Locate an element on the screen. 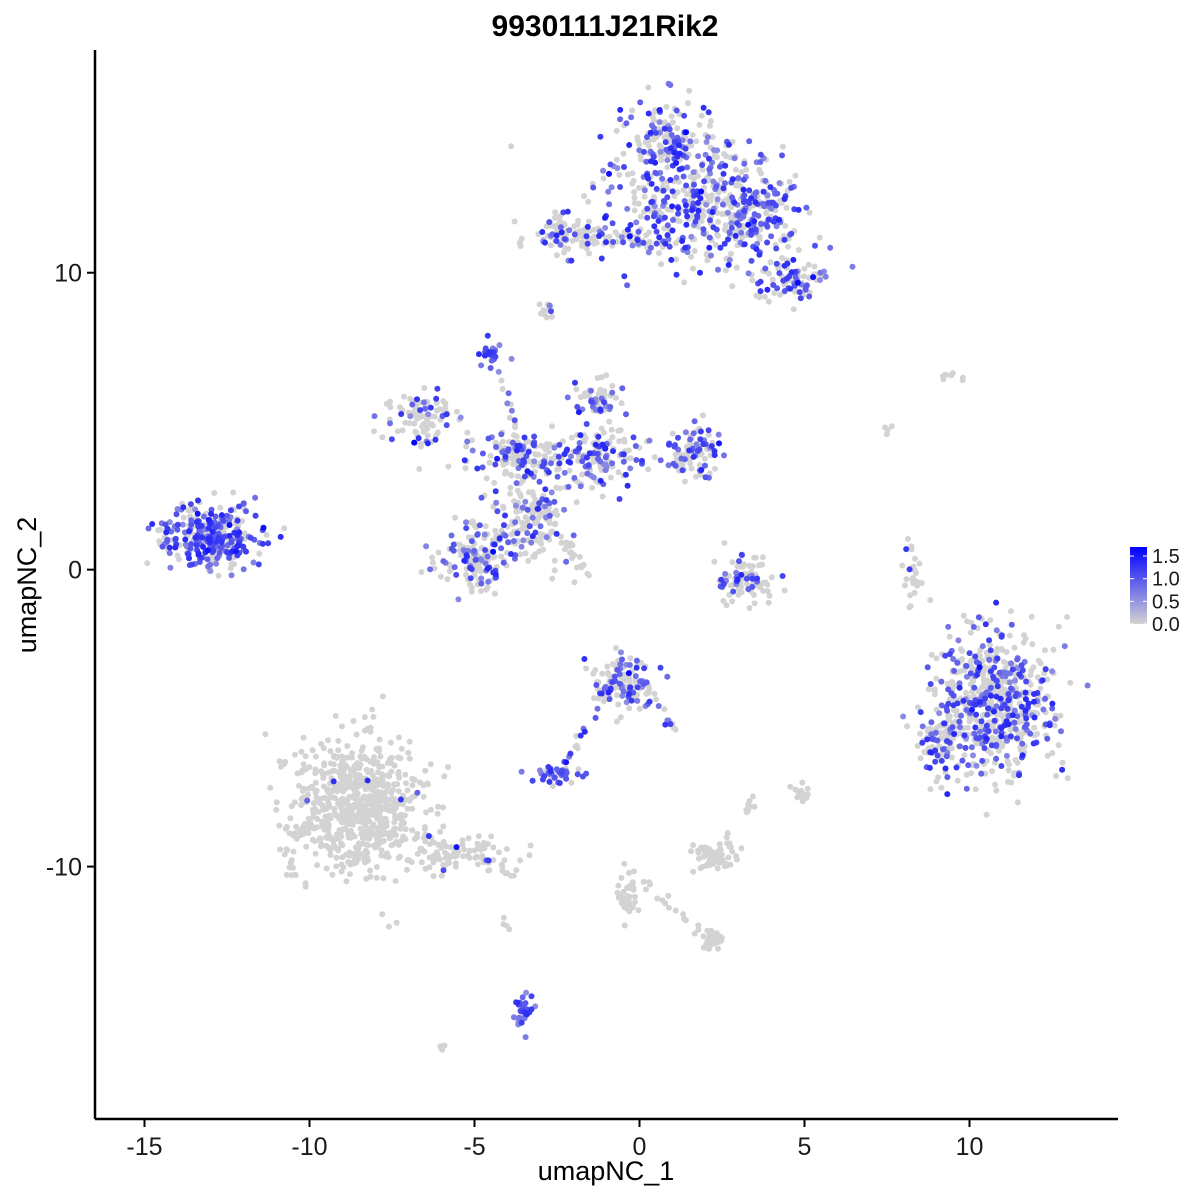 This screenshot has width=1200, height=1200. y-tick-label: 0 is located at coordinates (75, 571).